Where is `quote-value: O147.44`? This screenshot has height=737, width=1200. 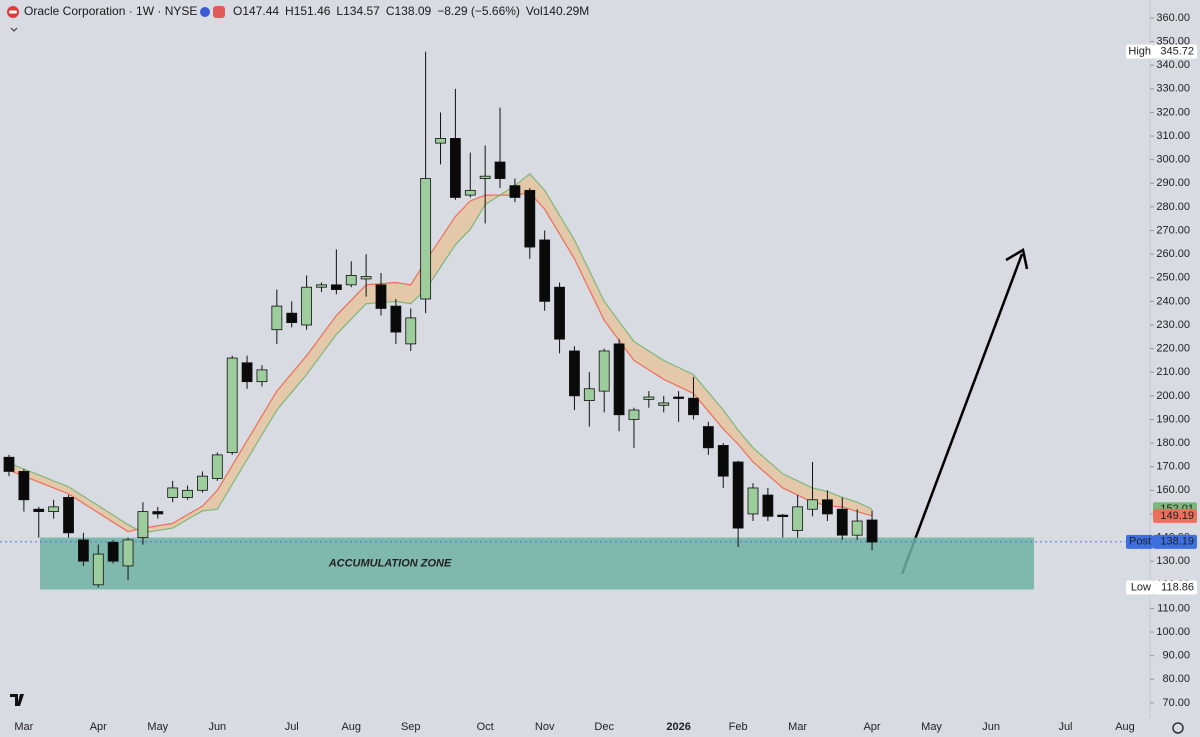 quote-value: O147.44 is located at coordinates (256, 11).